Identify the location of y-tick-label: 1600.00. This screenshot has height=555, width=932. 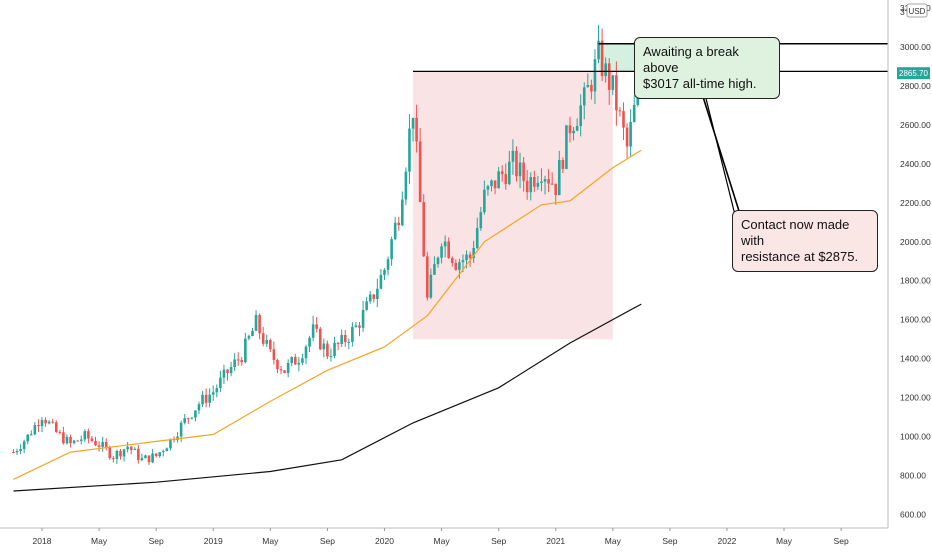
(915, 320).